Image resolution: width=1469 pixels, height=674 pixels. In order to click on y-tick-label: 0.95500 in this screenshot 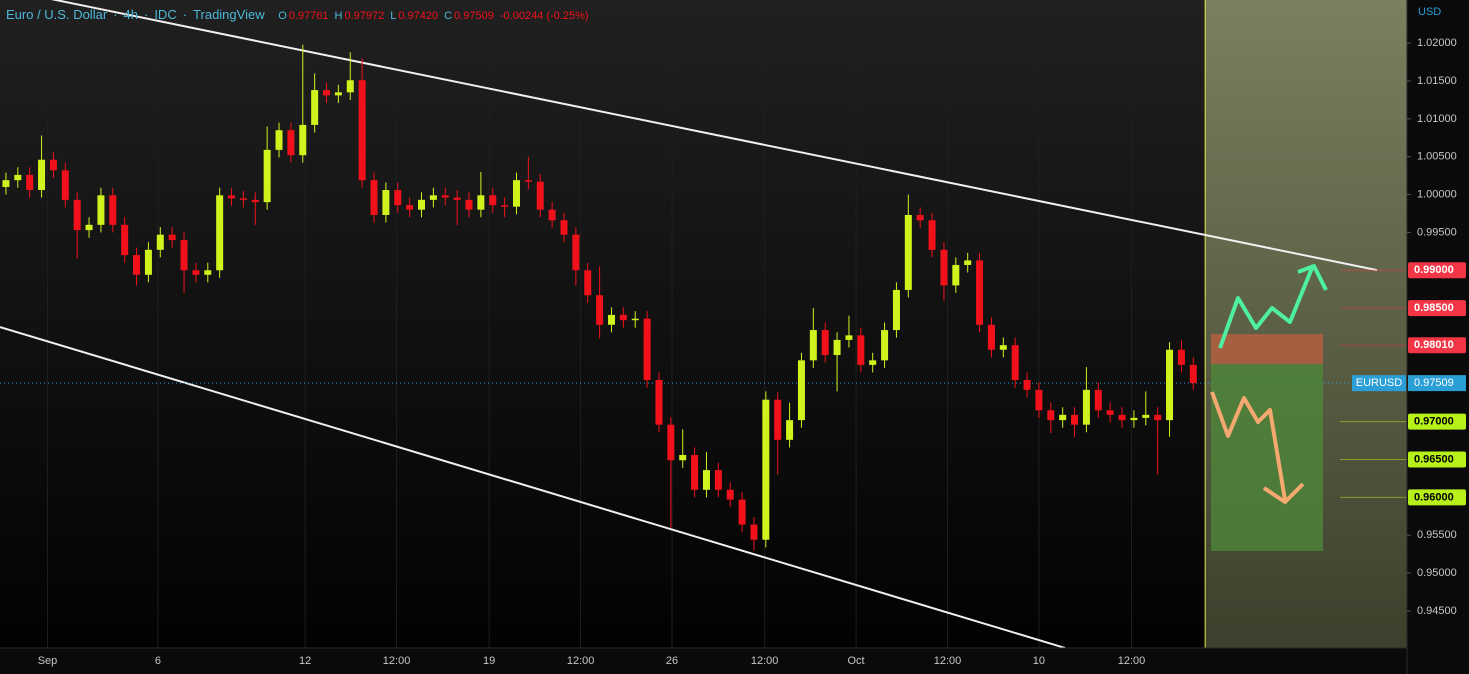, I will do `click(1437, 535)`.